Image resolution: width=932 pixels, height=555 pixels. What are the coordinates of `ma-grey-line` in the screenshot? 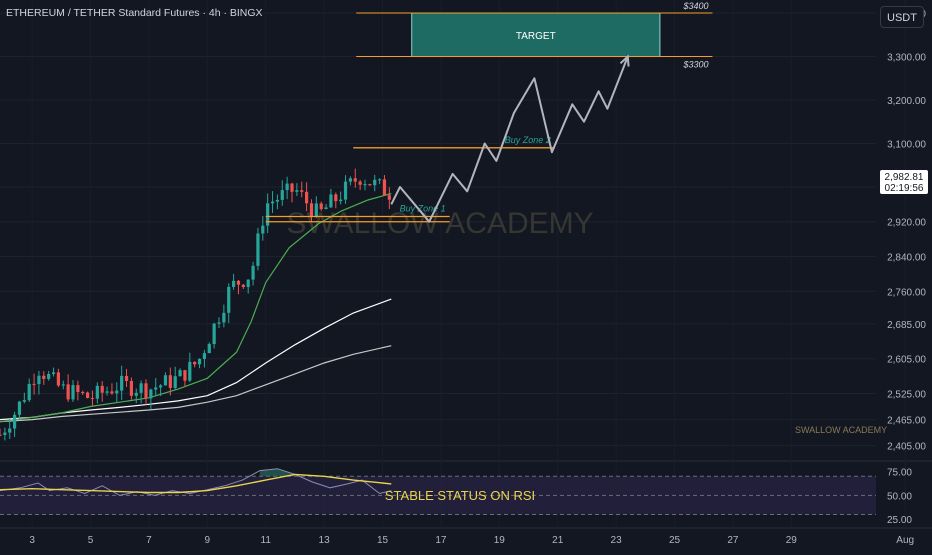 It's located at (196, 384).